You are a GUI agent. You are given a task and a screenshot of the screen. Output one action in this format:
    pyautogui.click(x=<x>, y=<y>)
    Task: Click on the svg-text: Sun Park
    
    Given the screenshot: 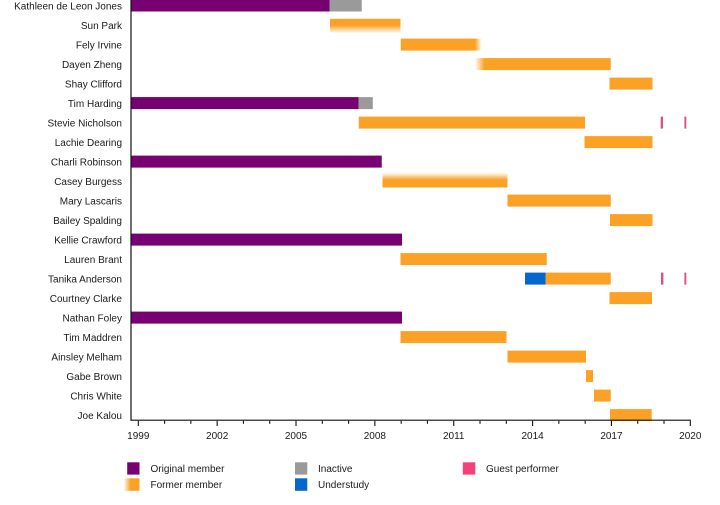 What is the action you would take?
    pyautogui.click(x=102, y=26)
    